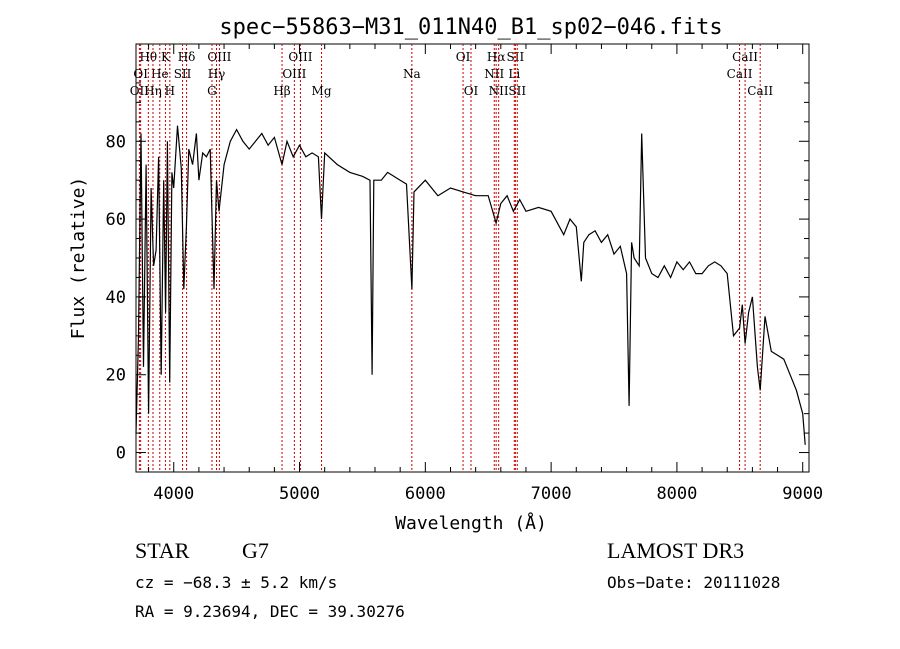 Image resolution: width=900 pixels, height=649 pixels. I want to click on line-marker-label: G, so click(212, 91).